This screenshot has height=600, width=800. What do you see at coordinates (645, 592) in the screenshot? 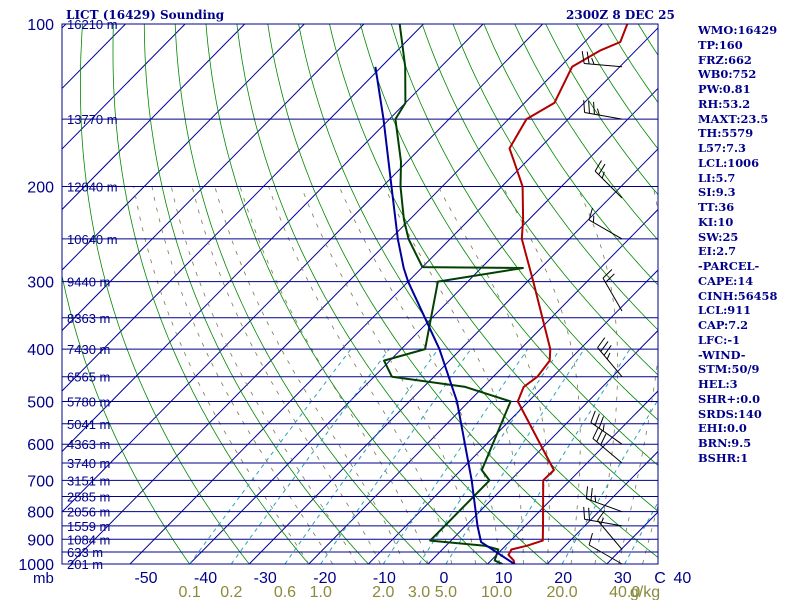
I see `mixing-ratio-unit-label: g/kg` at bounding box center [645, 592].